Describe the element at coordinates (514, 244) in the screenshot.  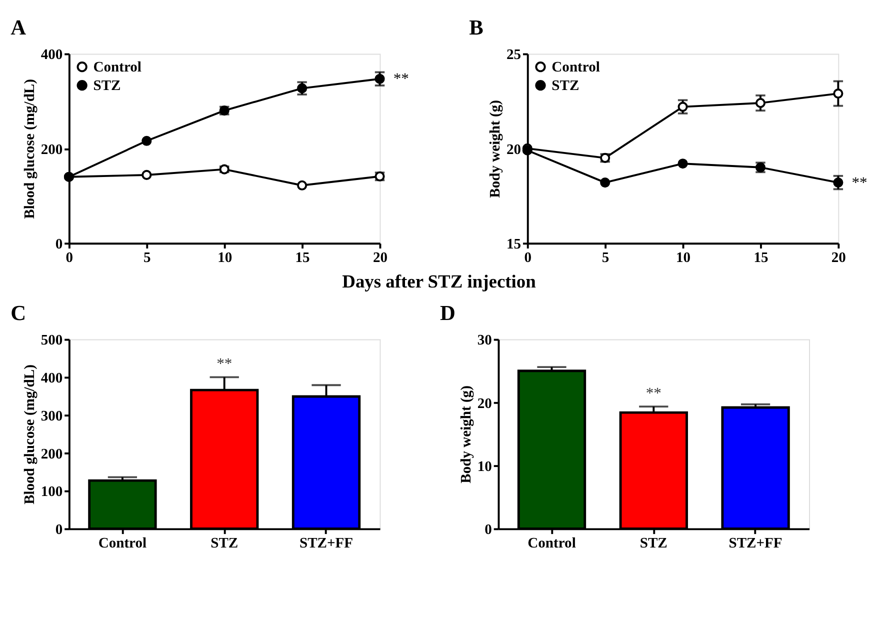
I see `y-tick-label: 15` at that location.